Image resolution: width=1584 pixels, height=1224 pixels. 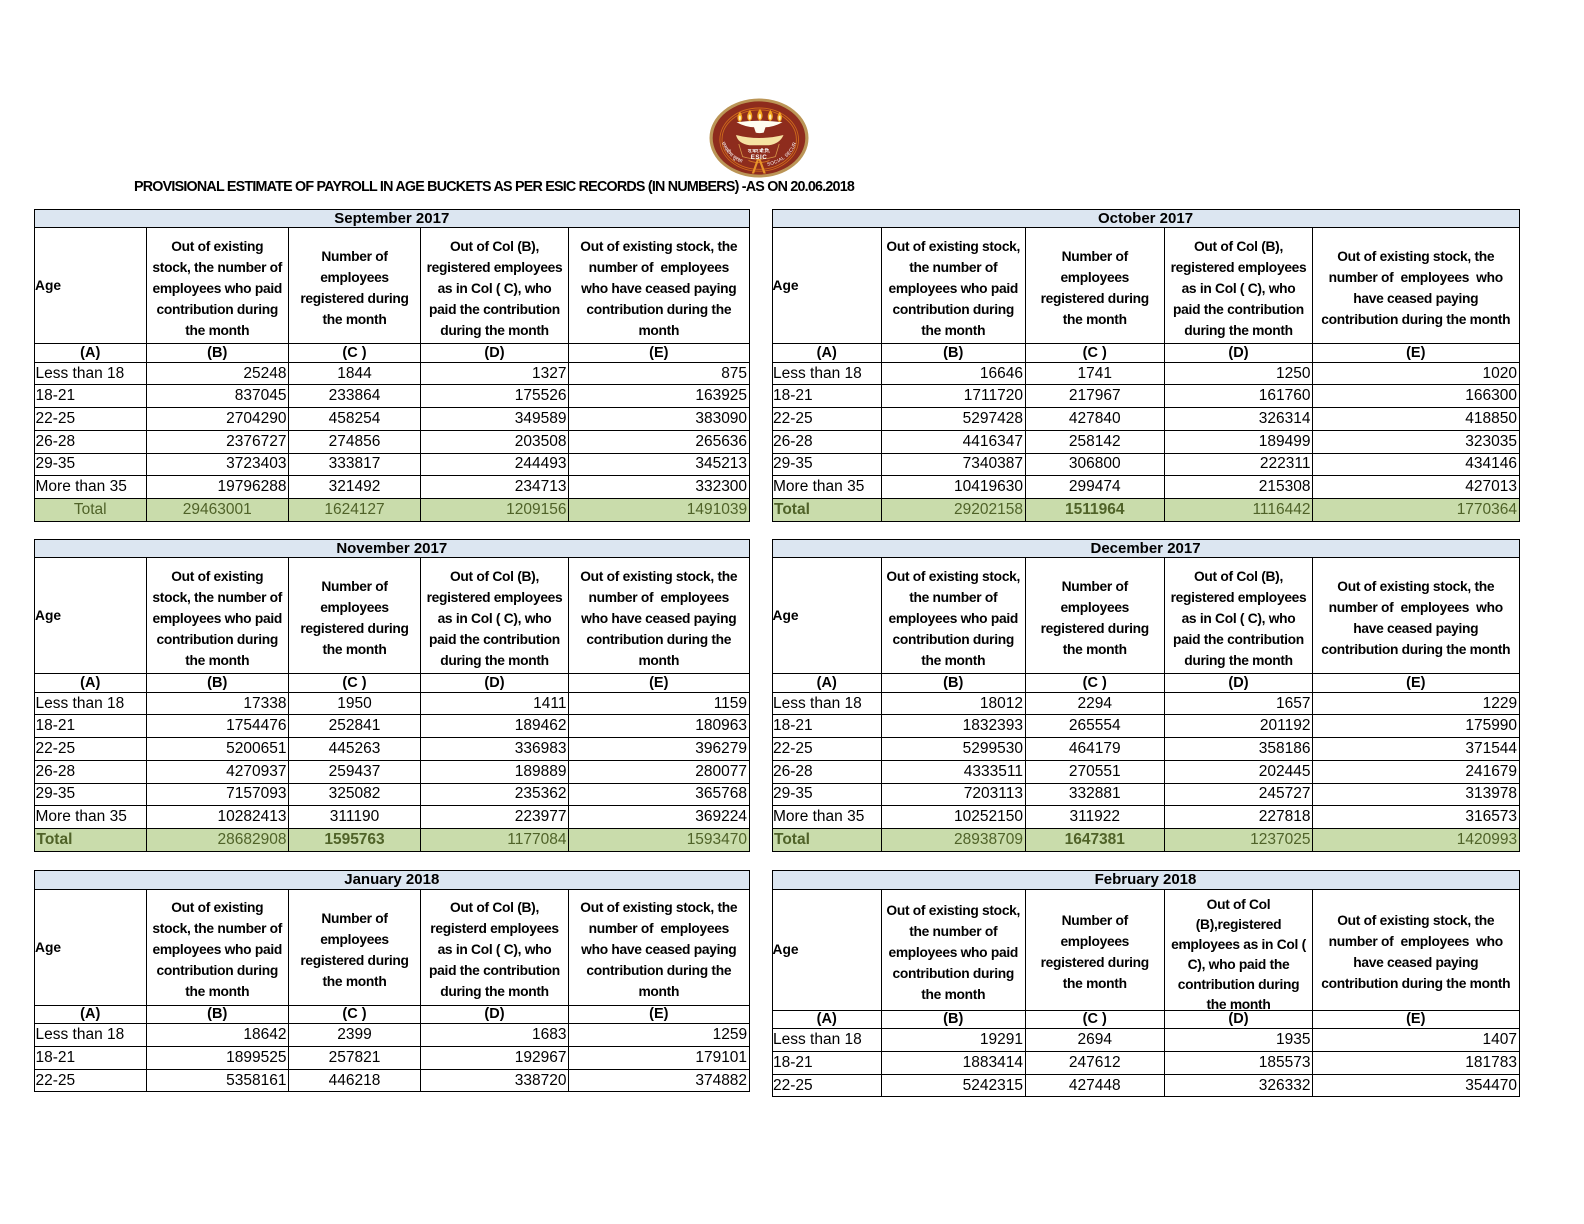 I want to click on svg-text: ESIC, so click(x=759, y=157).